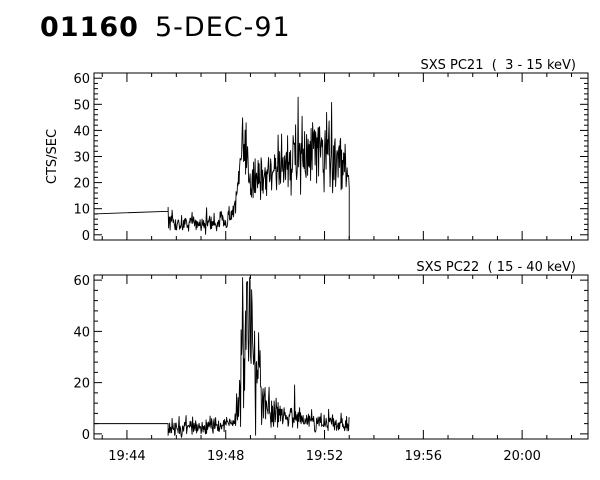 The height and width of the screenshot is (480, 600). What do you see at coordinates (81, 210) in the screenshot?
I see `y-tick-label: 10` at bounding box center [81, 210].